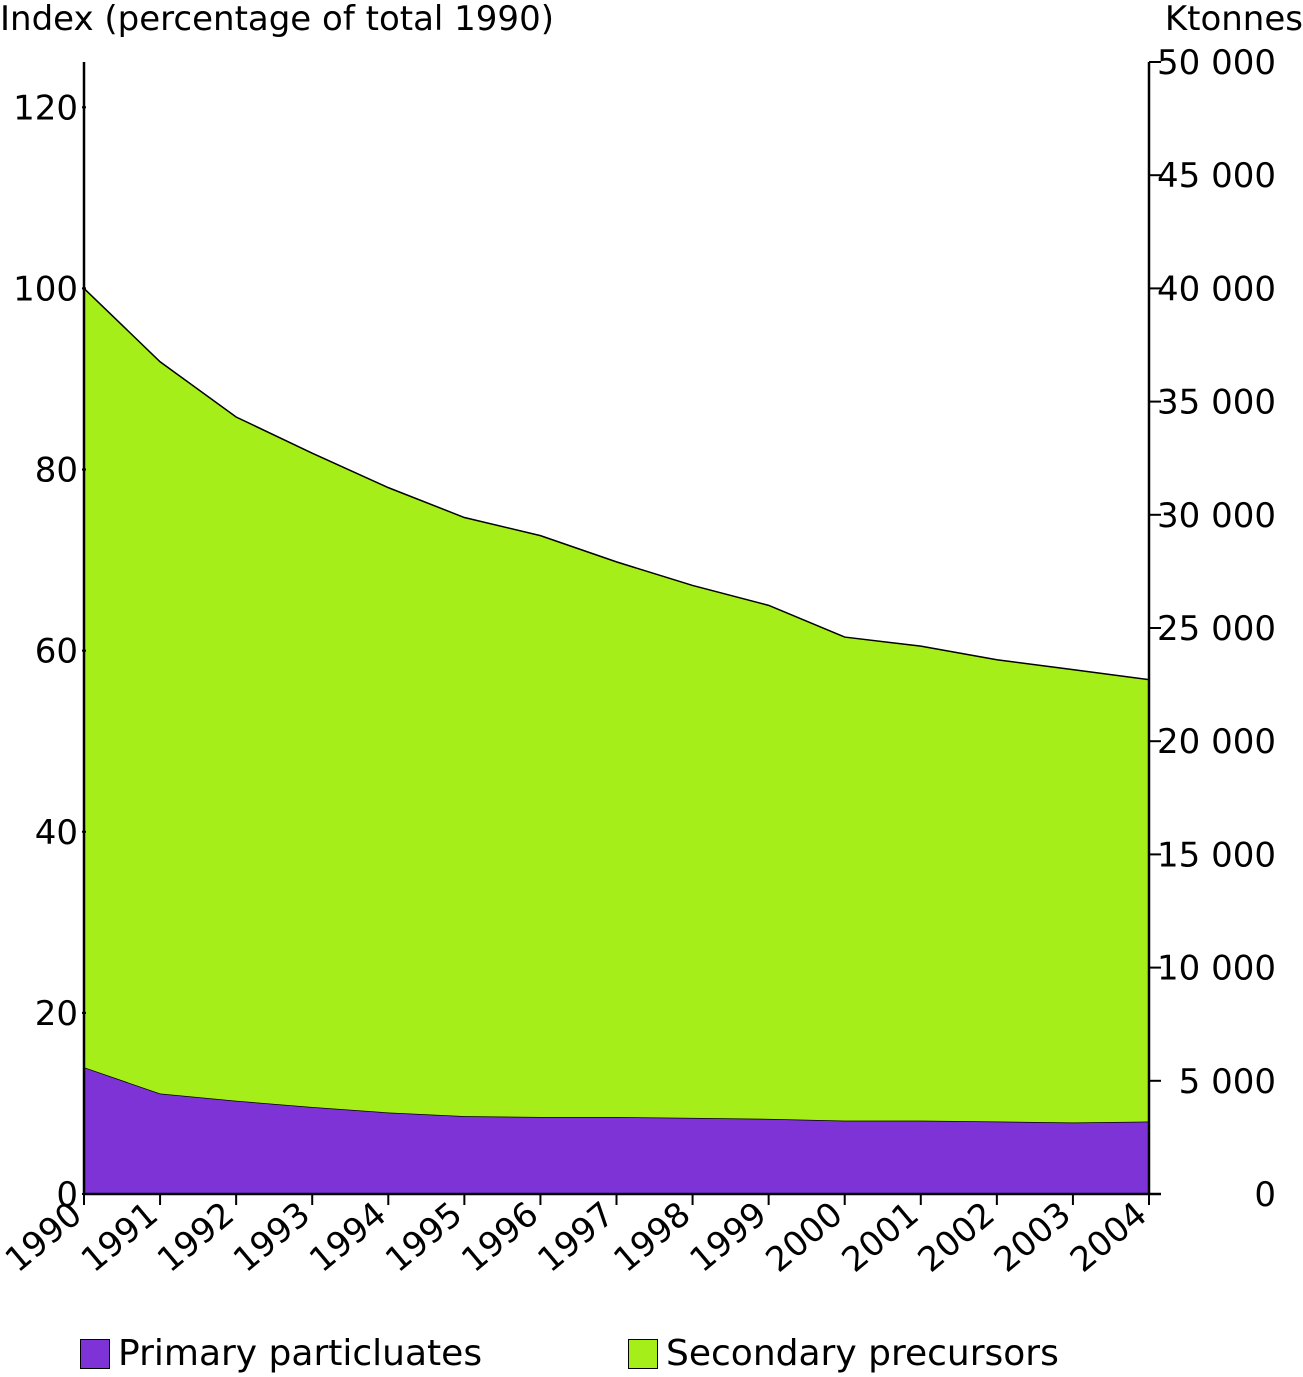  Describe the element at coordinates (728, 1237) in the screenshot. I see `x-tick-label-9: 1999` at that location.